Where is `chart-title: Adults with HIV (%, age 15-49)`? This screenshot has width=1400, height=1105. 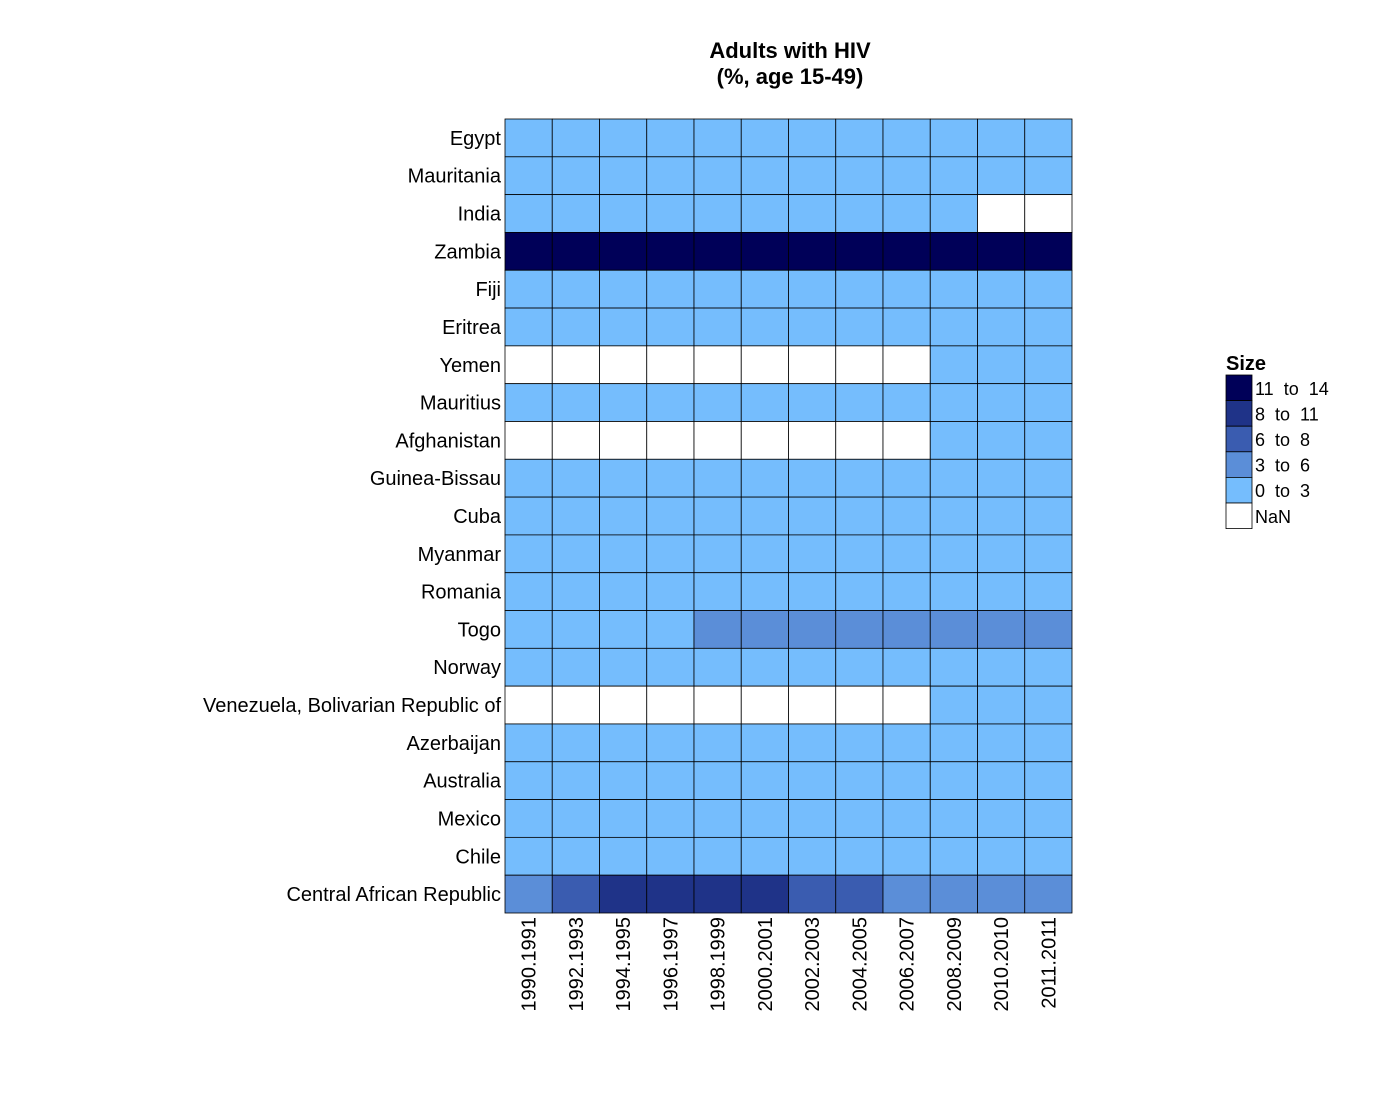 chart-title: Adults with HIV (%, age 15-49) is located at coordinates (790, 63).